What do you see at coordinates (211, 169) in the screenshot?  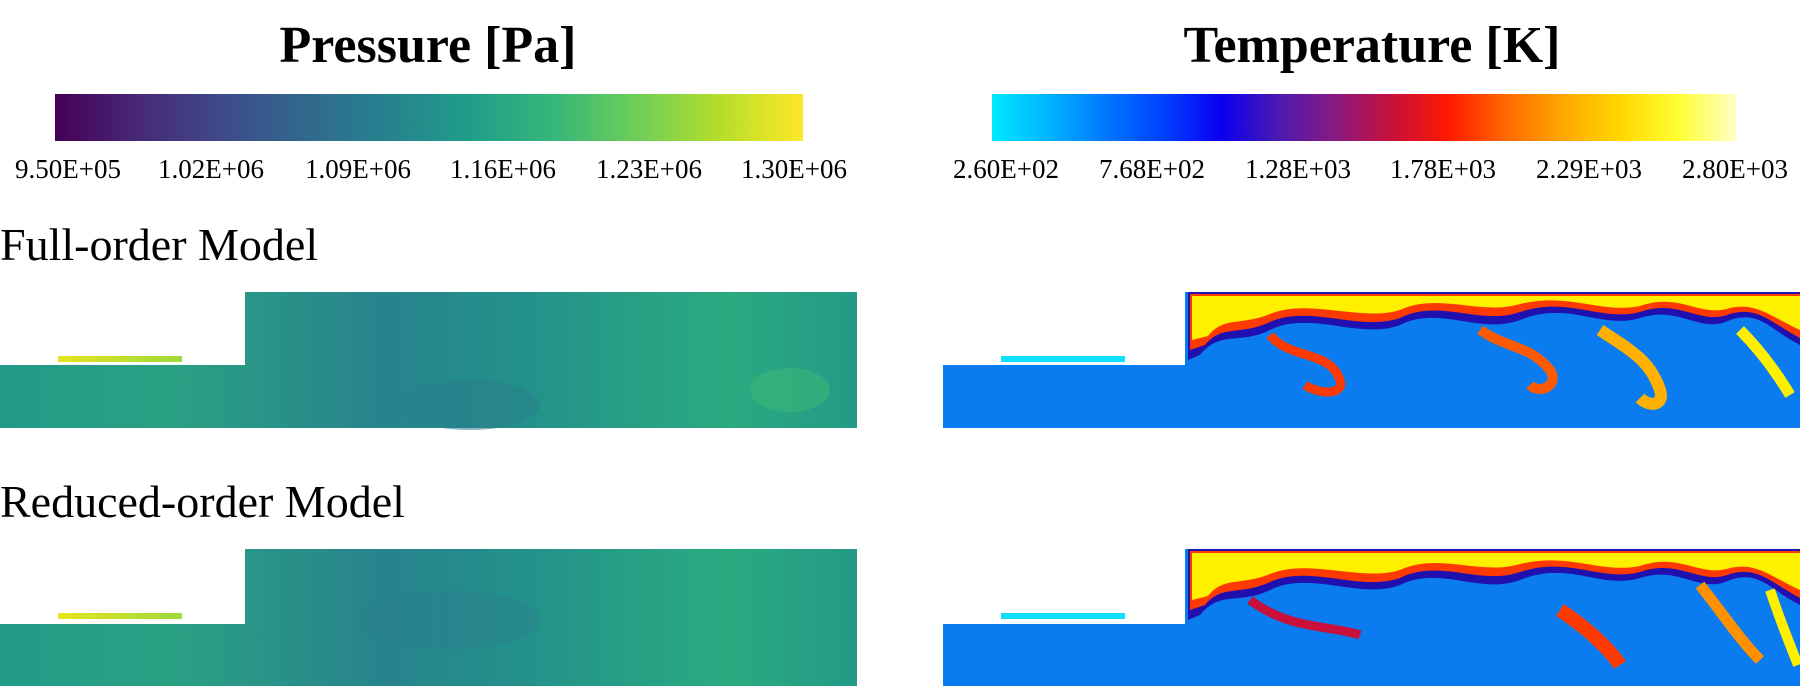 I see `pressure-tick-2: 1.02E+06` at bounding box center [211, 169].